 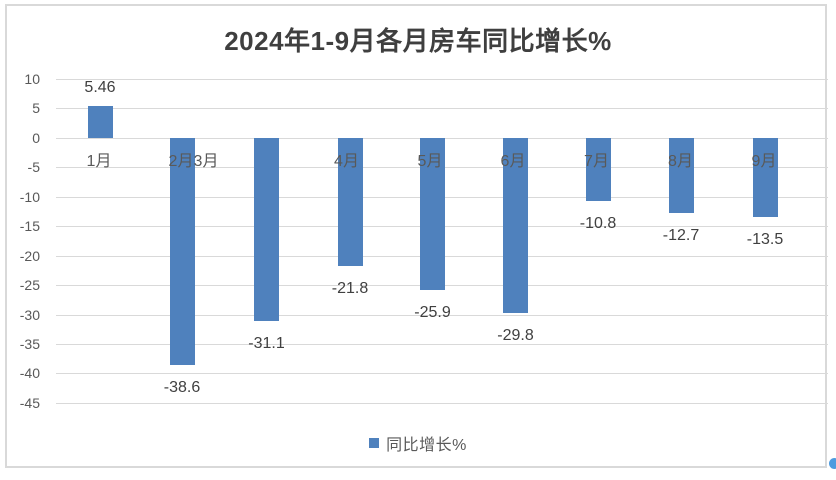 What do you see at coordinates (432, 313) in the screenshot?
I see `bar-value-label: -25.9` at bounding box center [432, 313].